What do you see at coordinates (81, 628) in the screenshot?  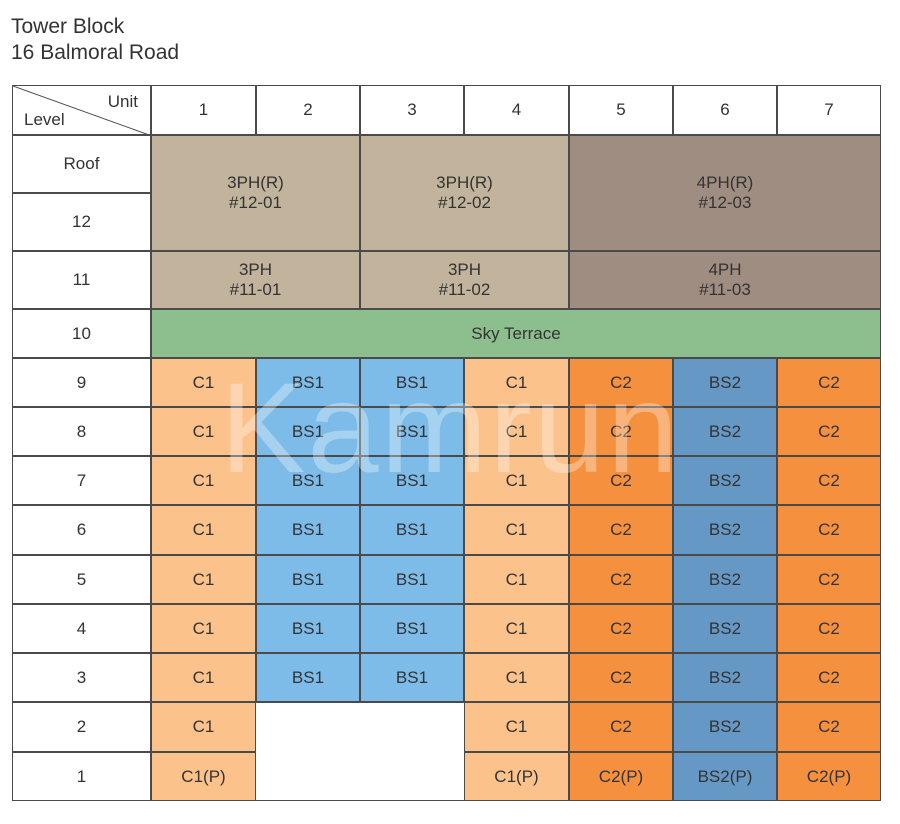 I see `level-4: 4` at bounding box center [81, 628].